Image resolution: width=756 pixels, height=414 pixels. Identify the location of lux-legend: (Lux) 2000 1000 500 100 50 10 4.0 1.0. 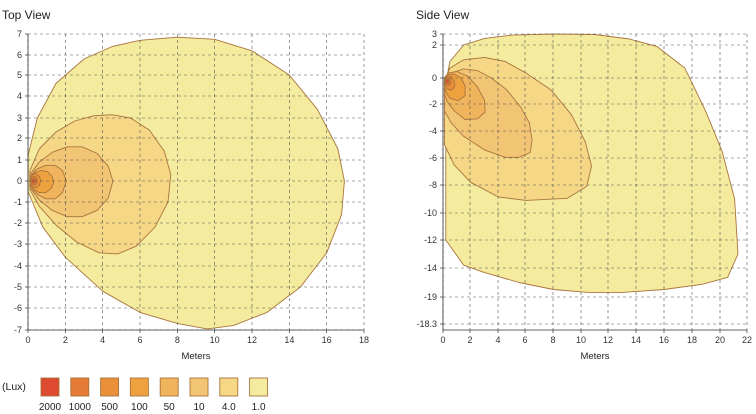
(135, 395).